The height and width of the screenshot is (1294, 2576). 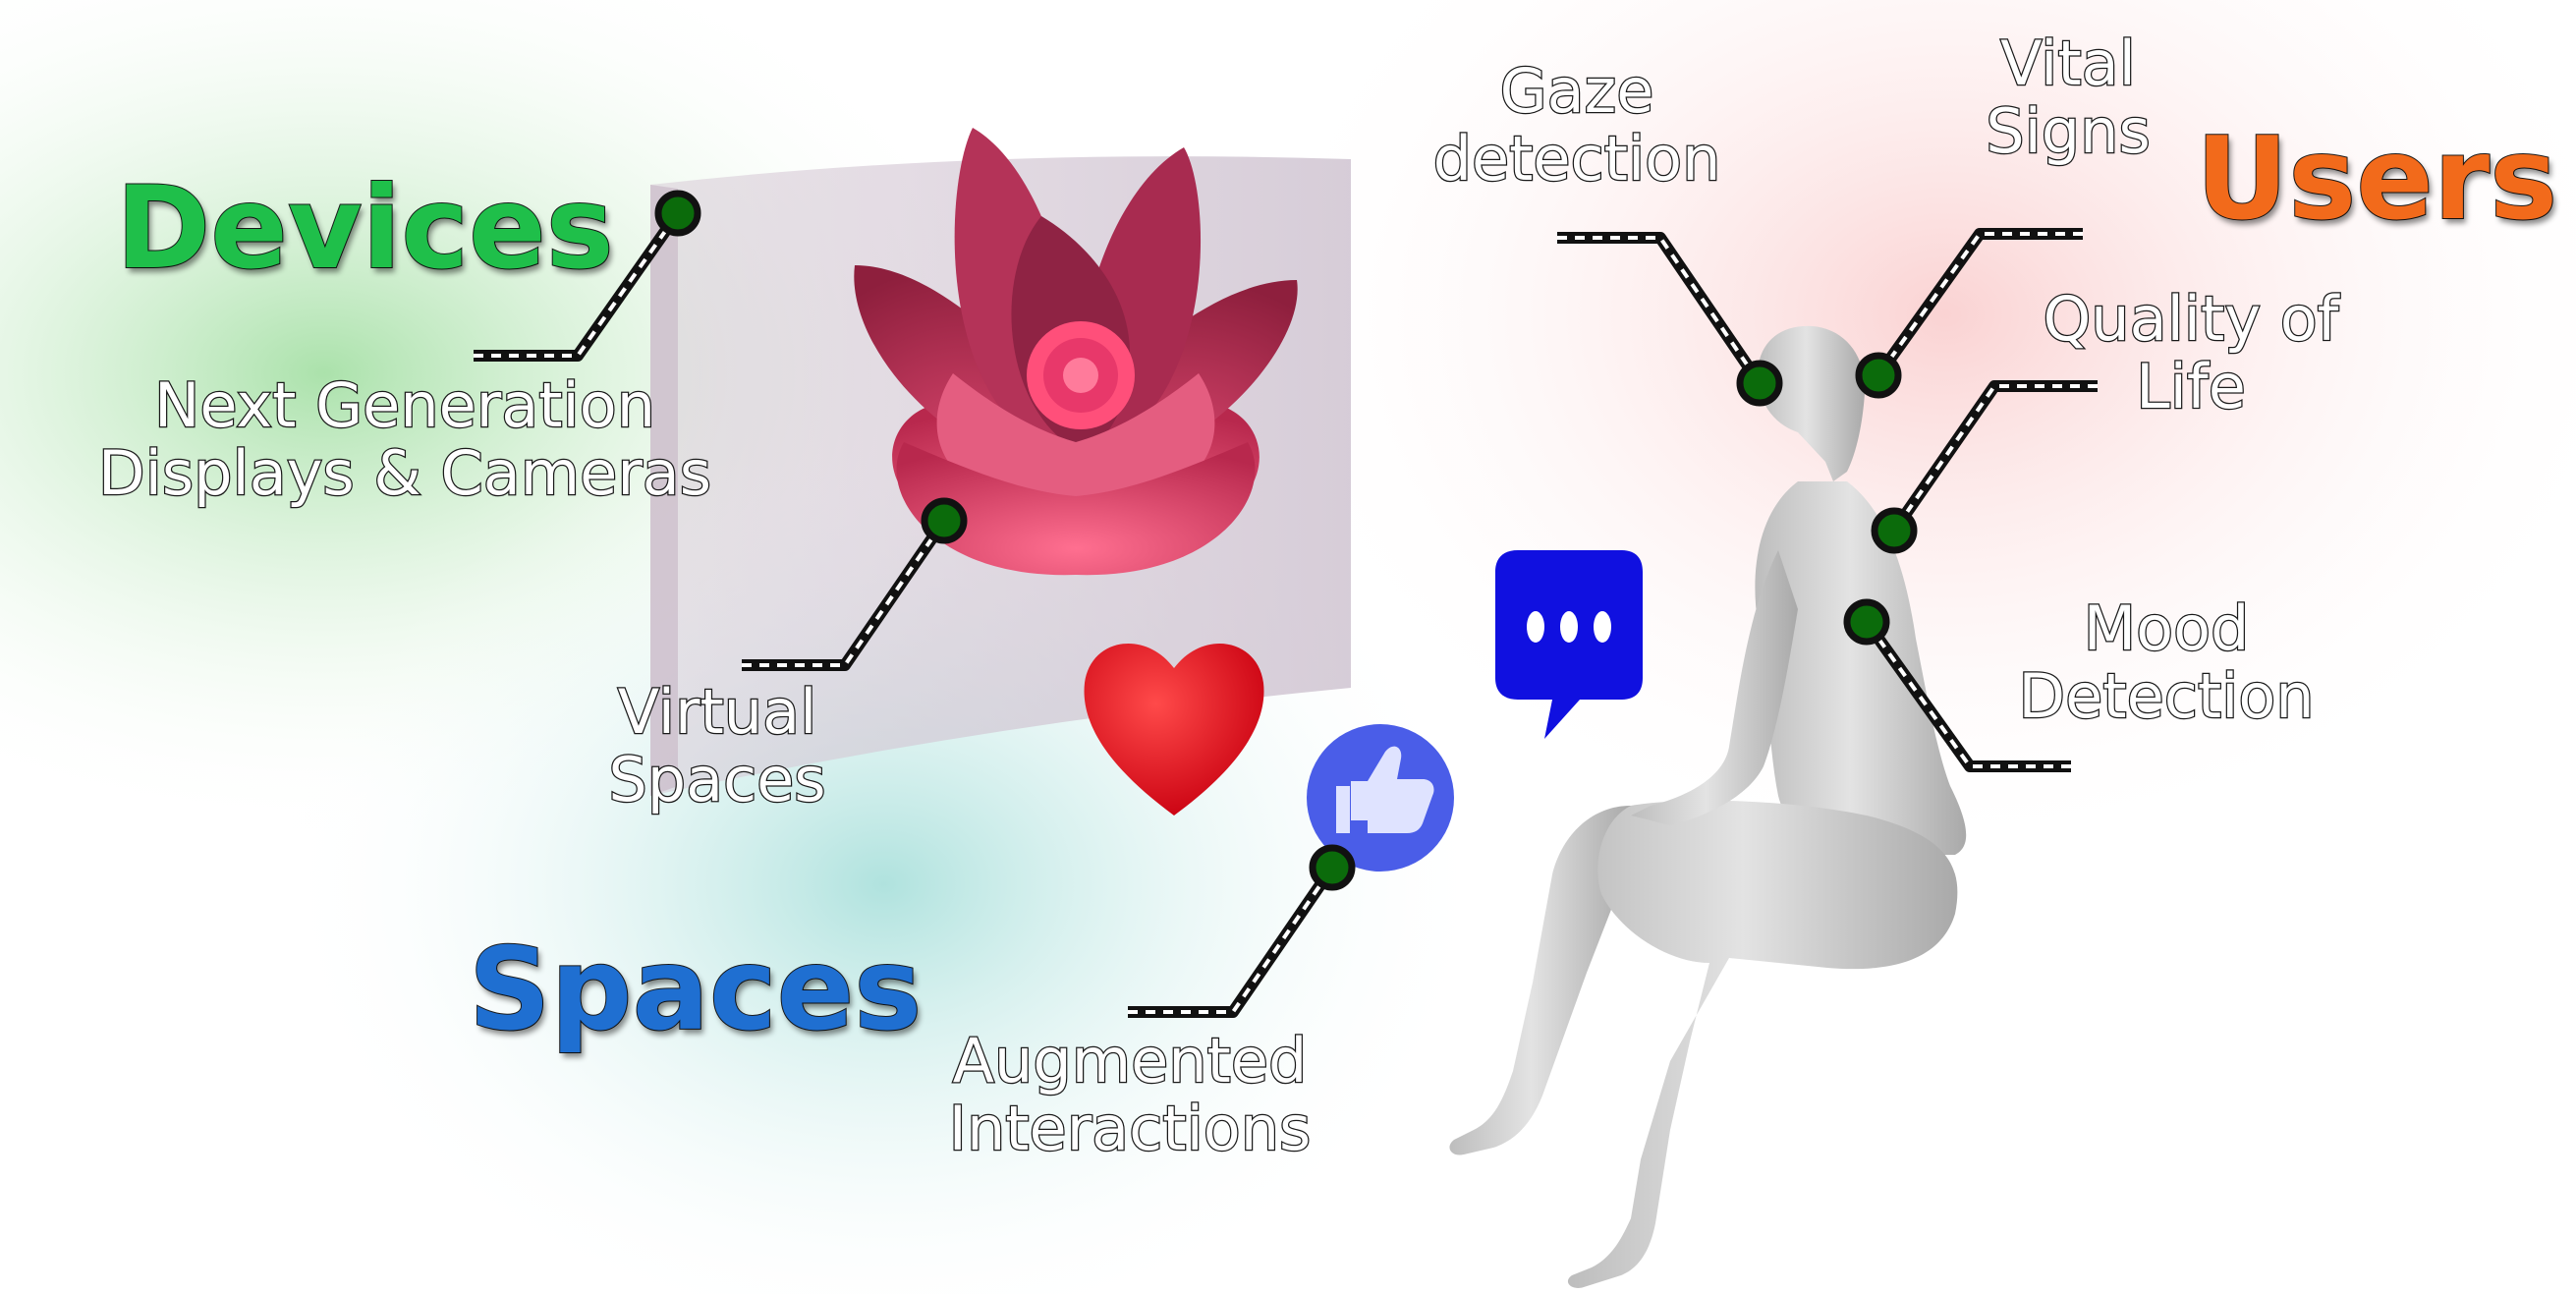 I want to click on label-augmented-interactions: Augmented Interactions, so click(x=1130, y=1095).